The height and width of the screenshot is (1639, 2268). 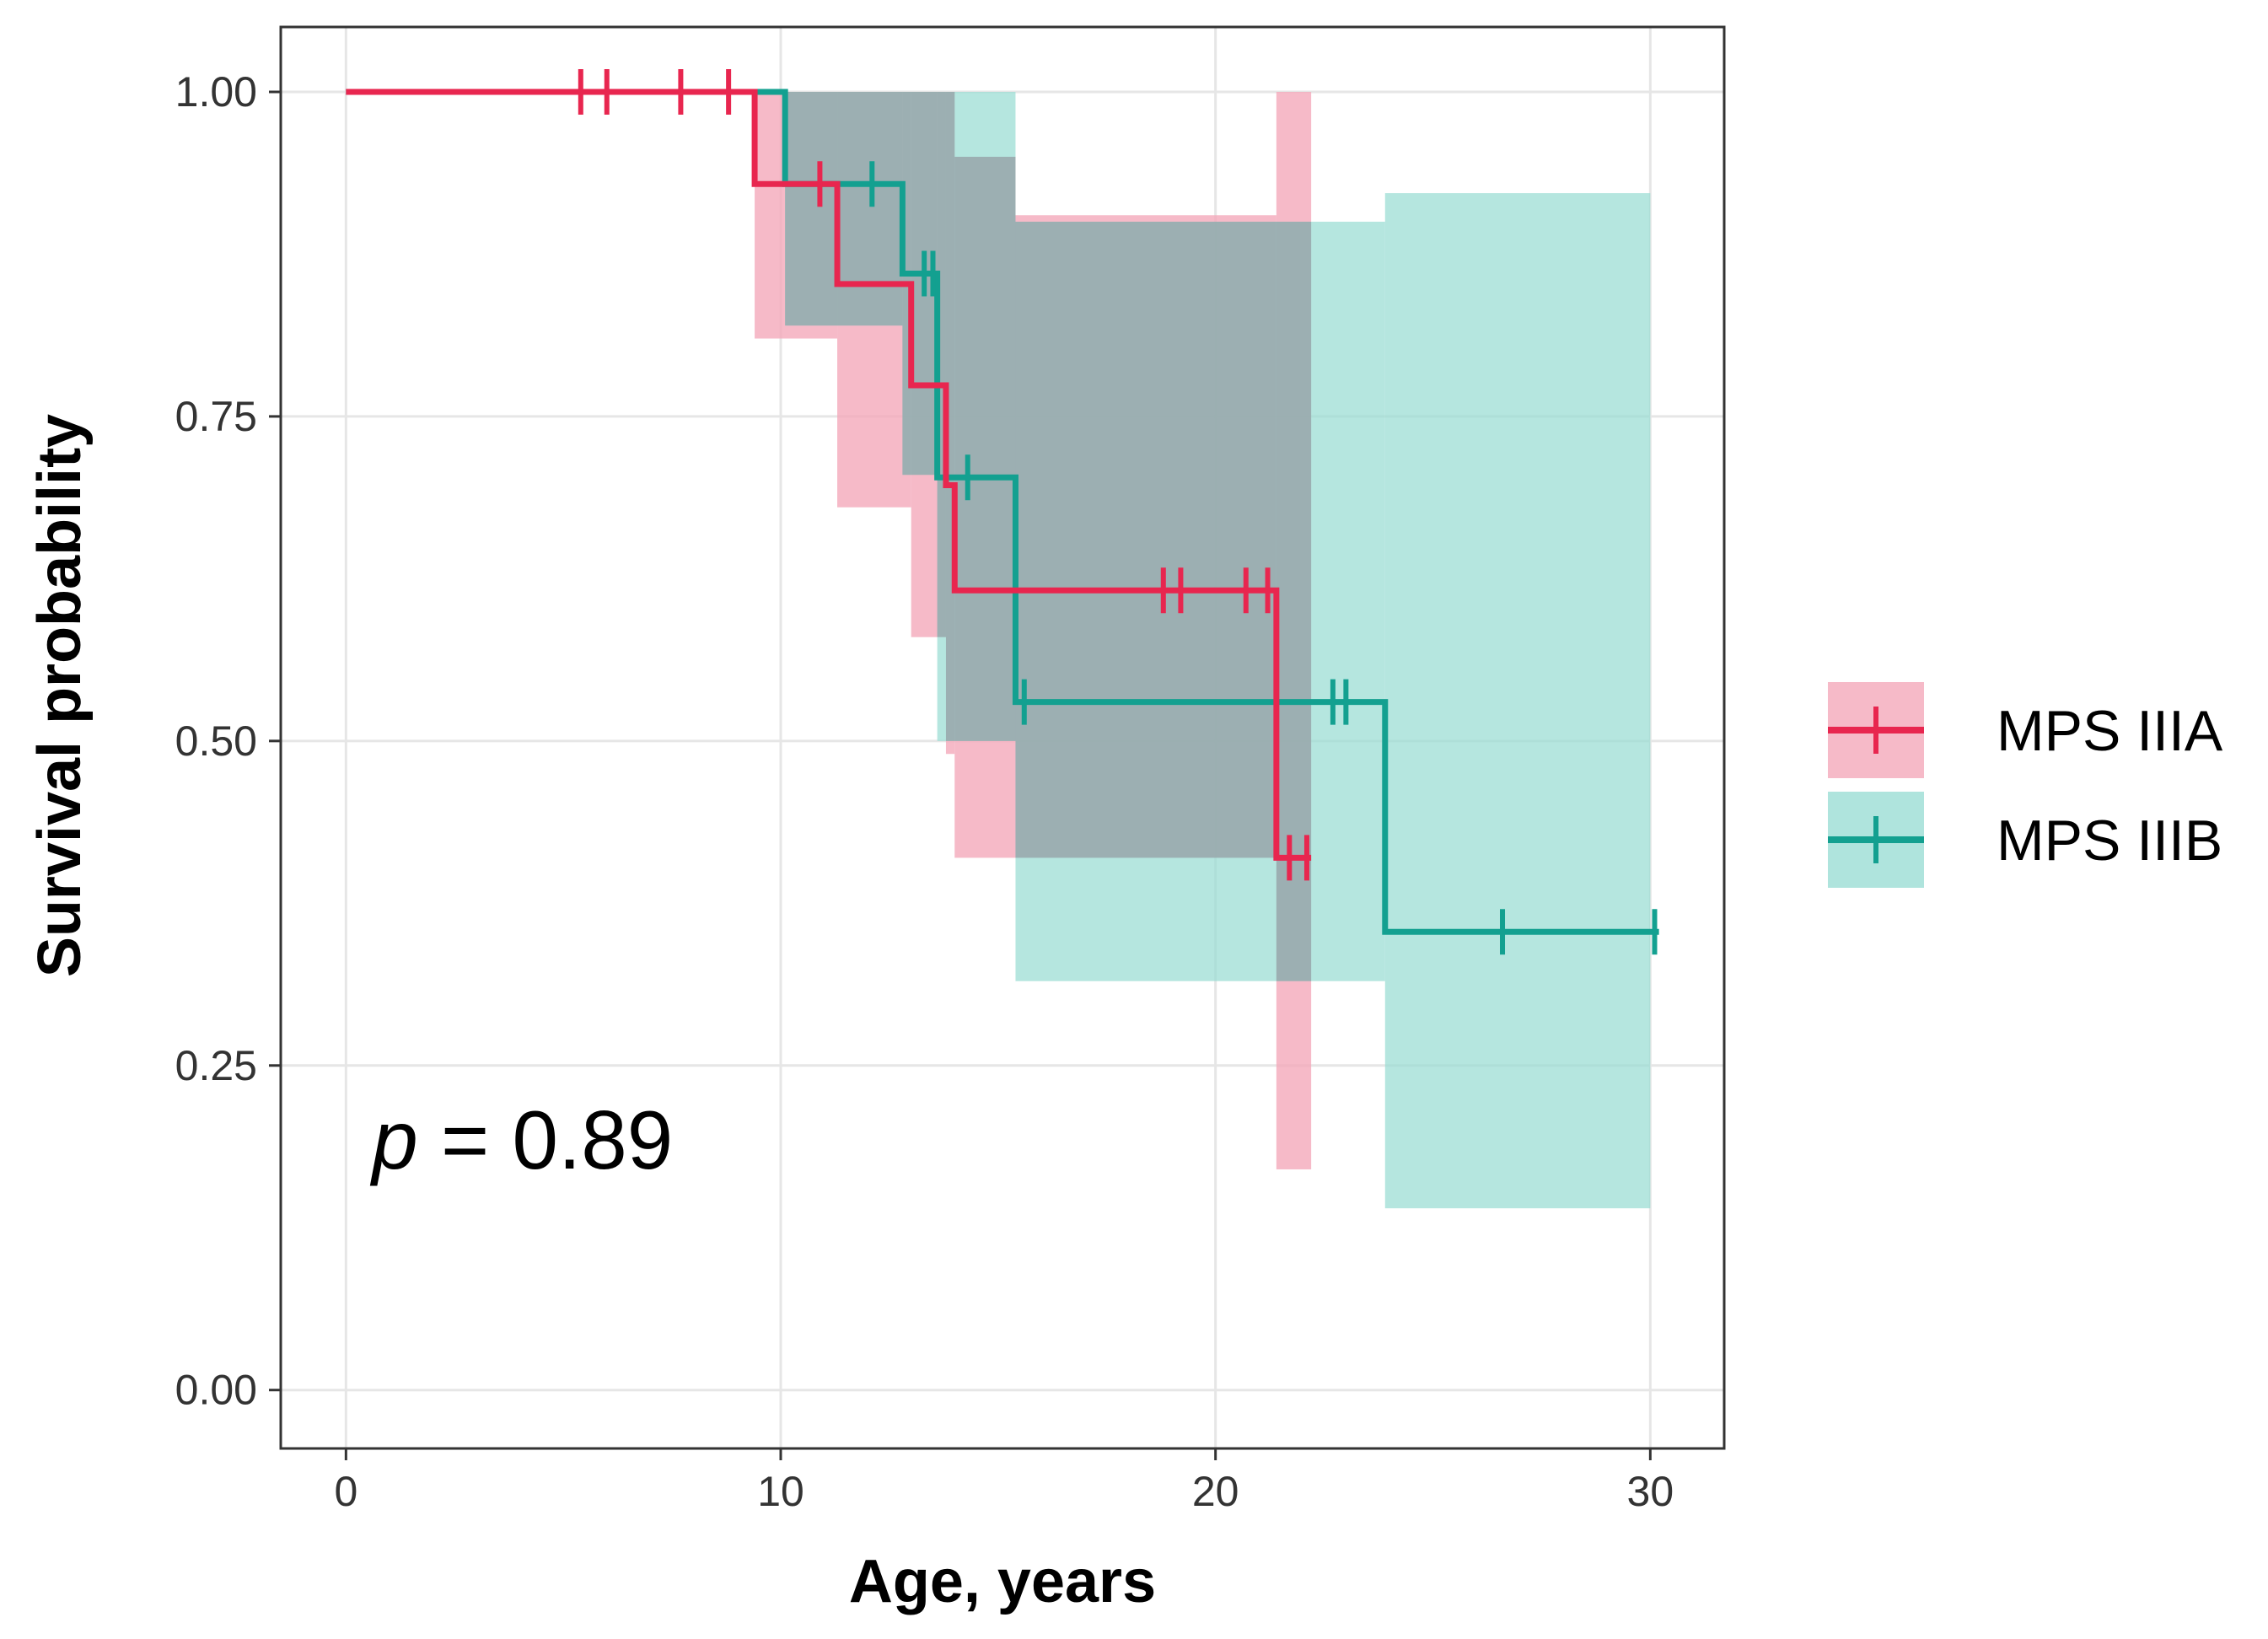 I want to click on y-tick-label-1: 0.25, so click(x=216, y=1065).